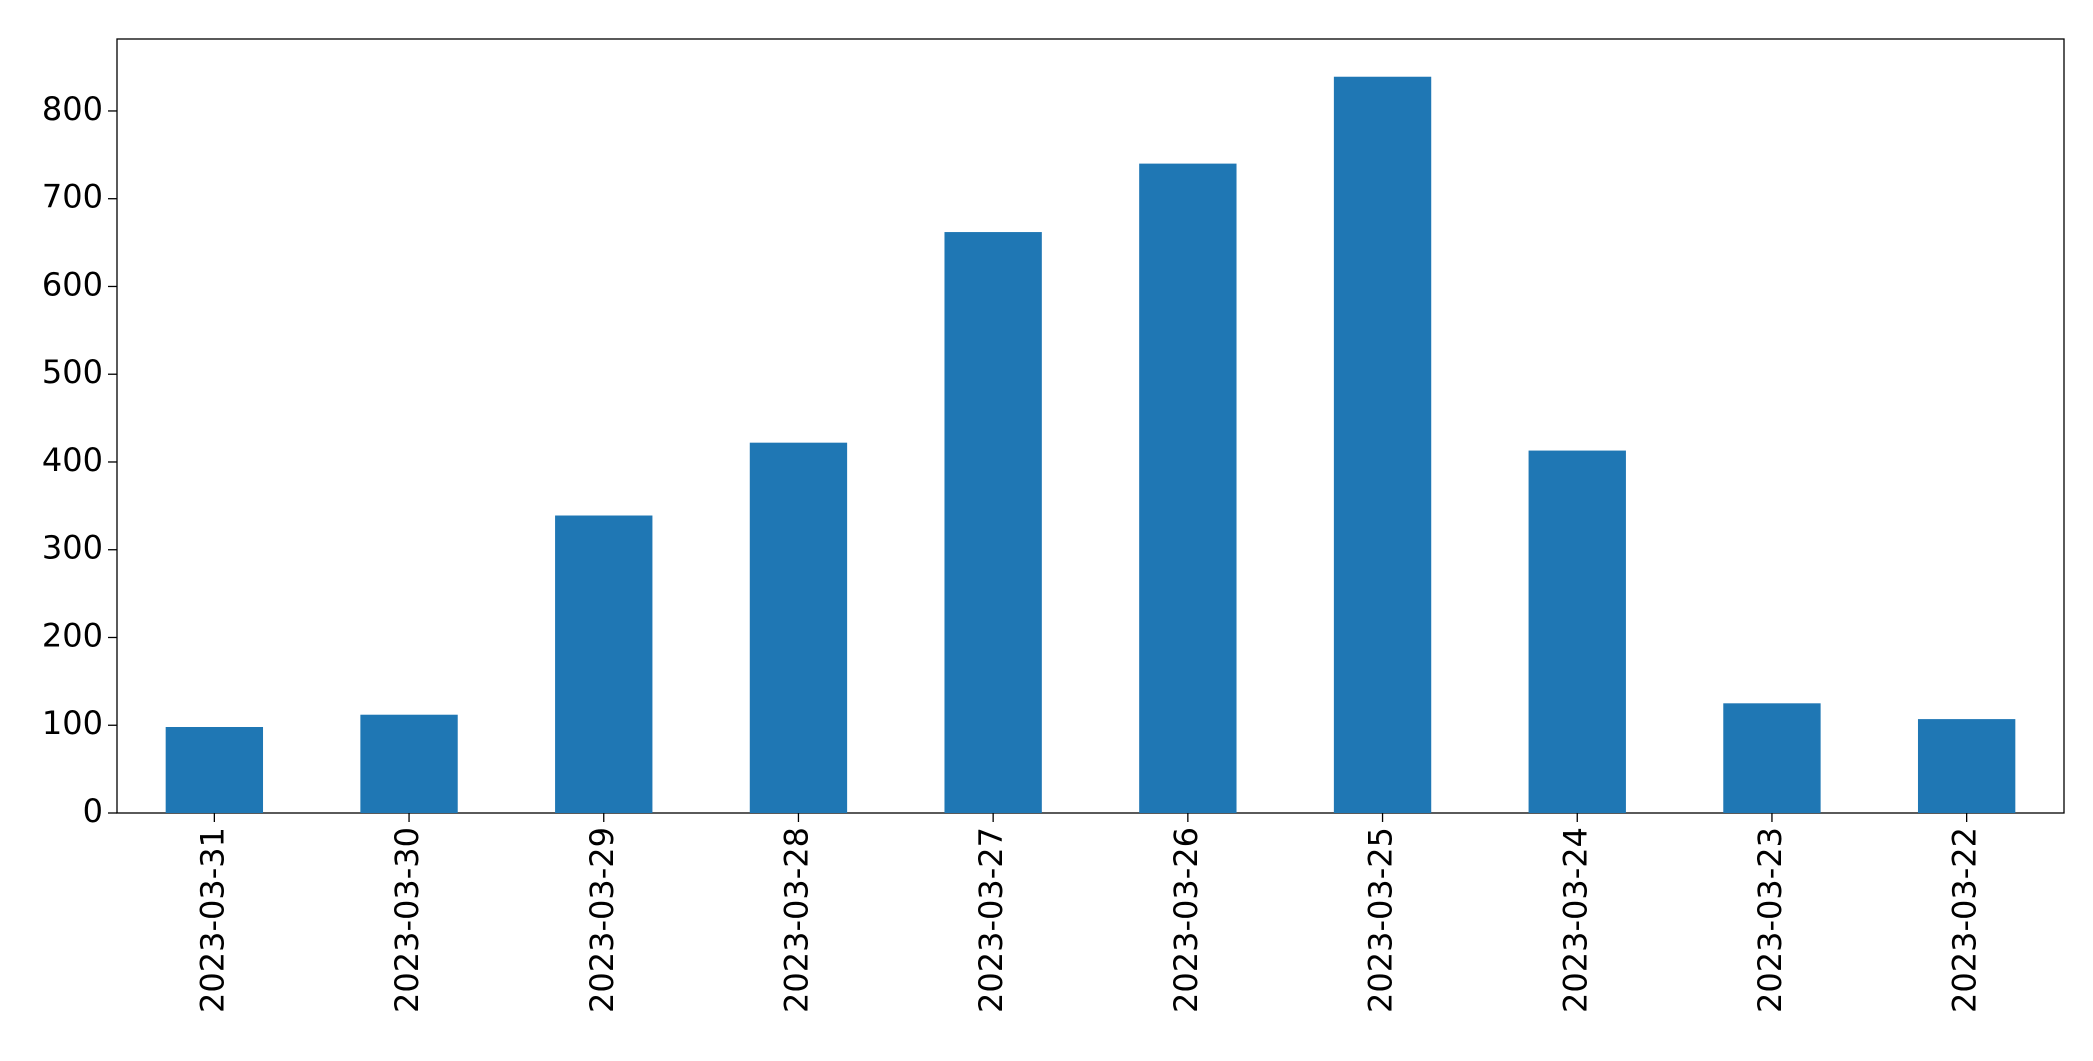 The image size is (2093, 1061). What do you see at coordinates (72, 635) in the screenshot?
I see `y-tick-label: 200` at bounding box center [72, 635].